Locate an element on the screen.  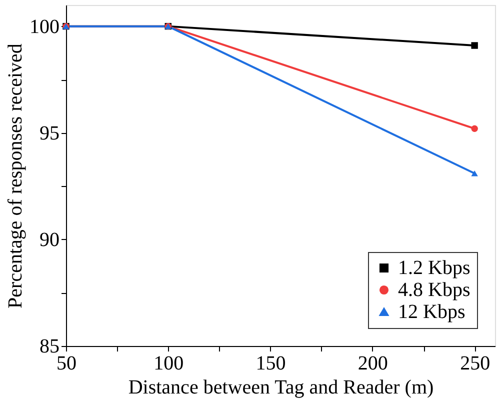
y-tick-label: 90 is located at coordinates (50, 239).